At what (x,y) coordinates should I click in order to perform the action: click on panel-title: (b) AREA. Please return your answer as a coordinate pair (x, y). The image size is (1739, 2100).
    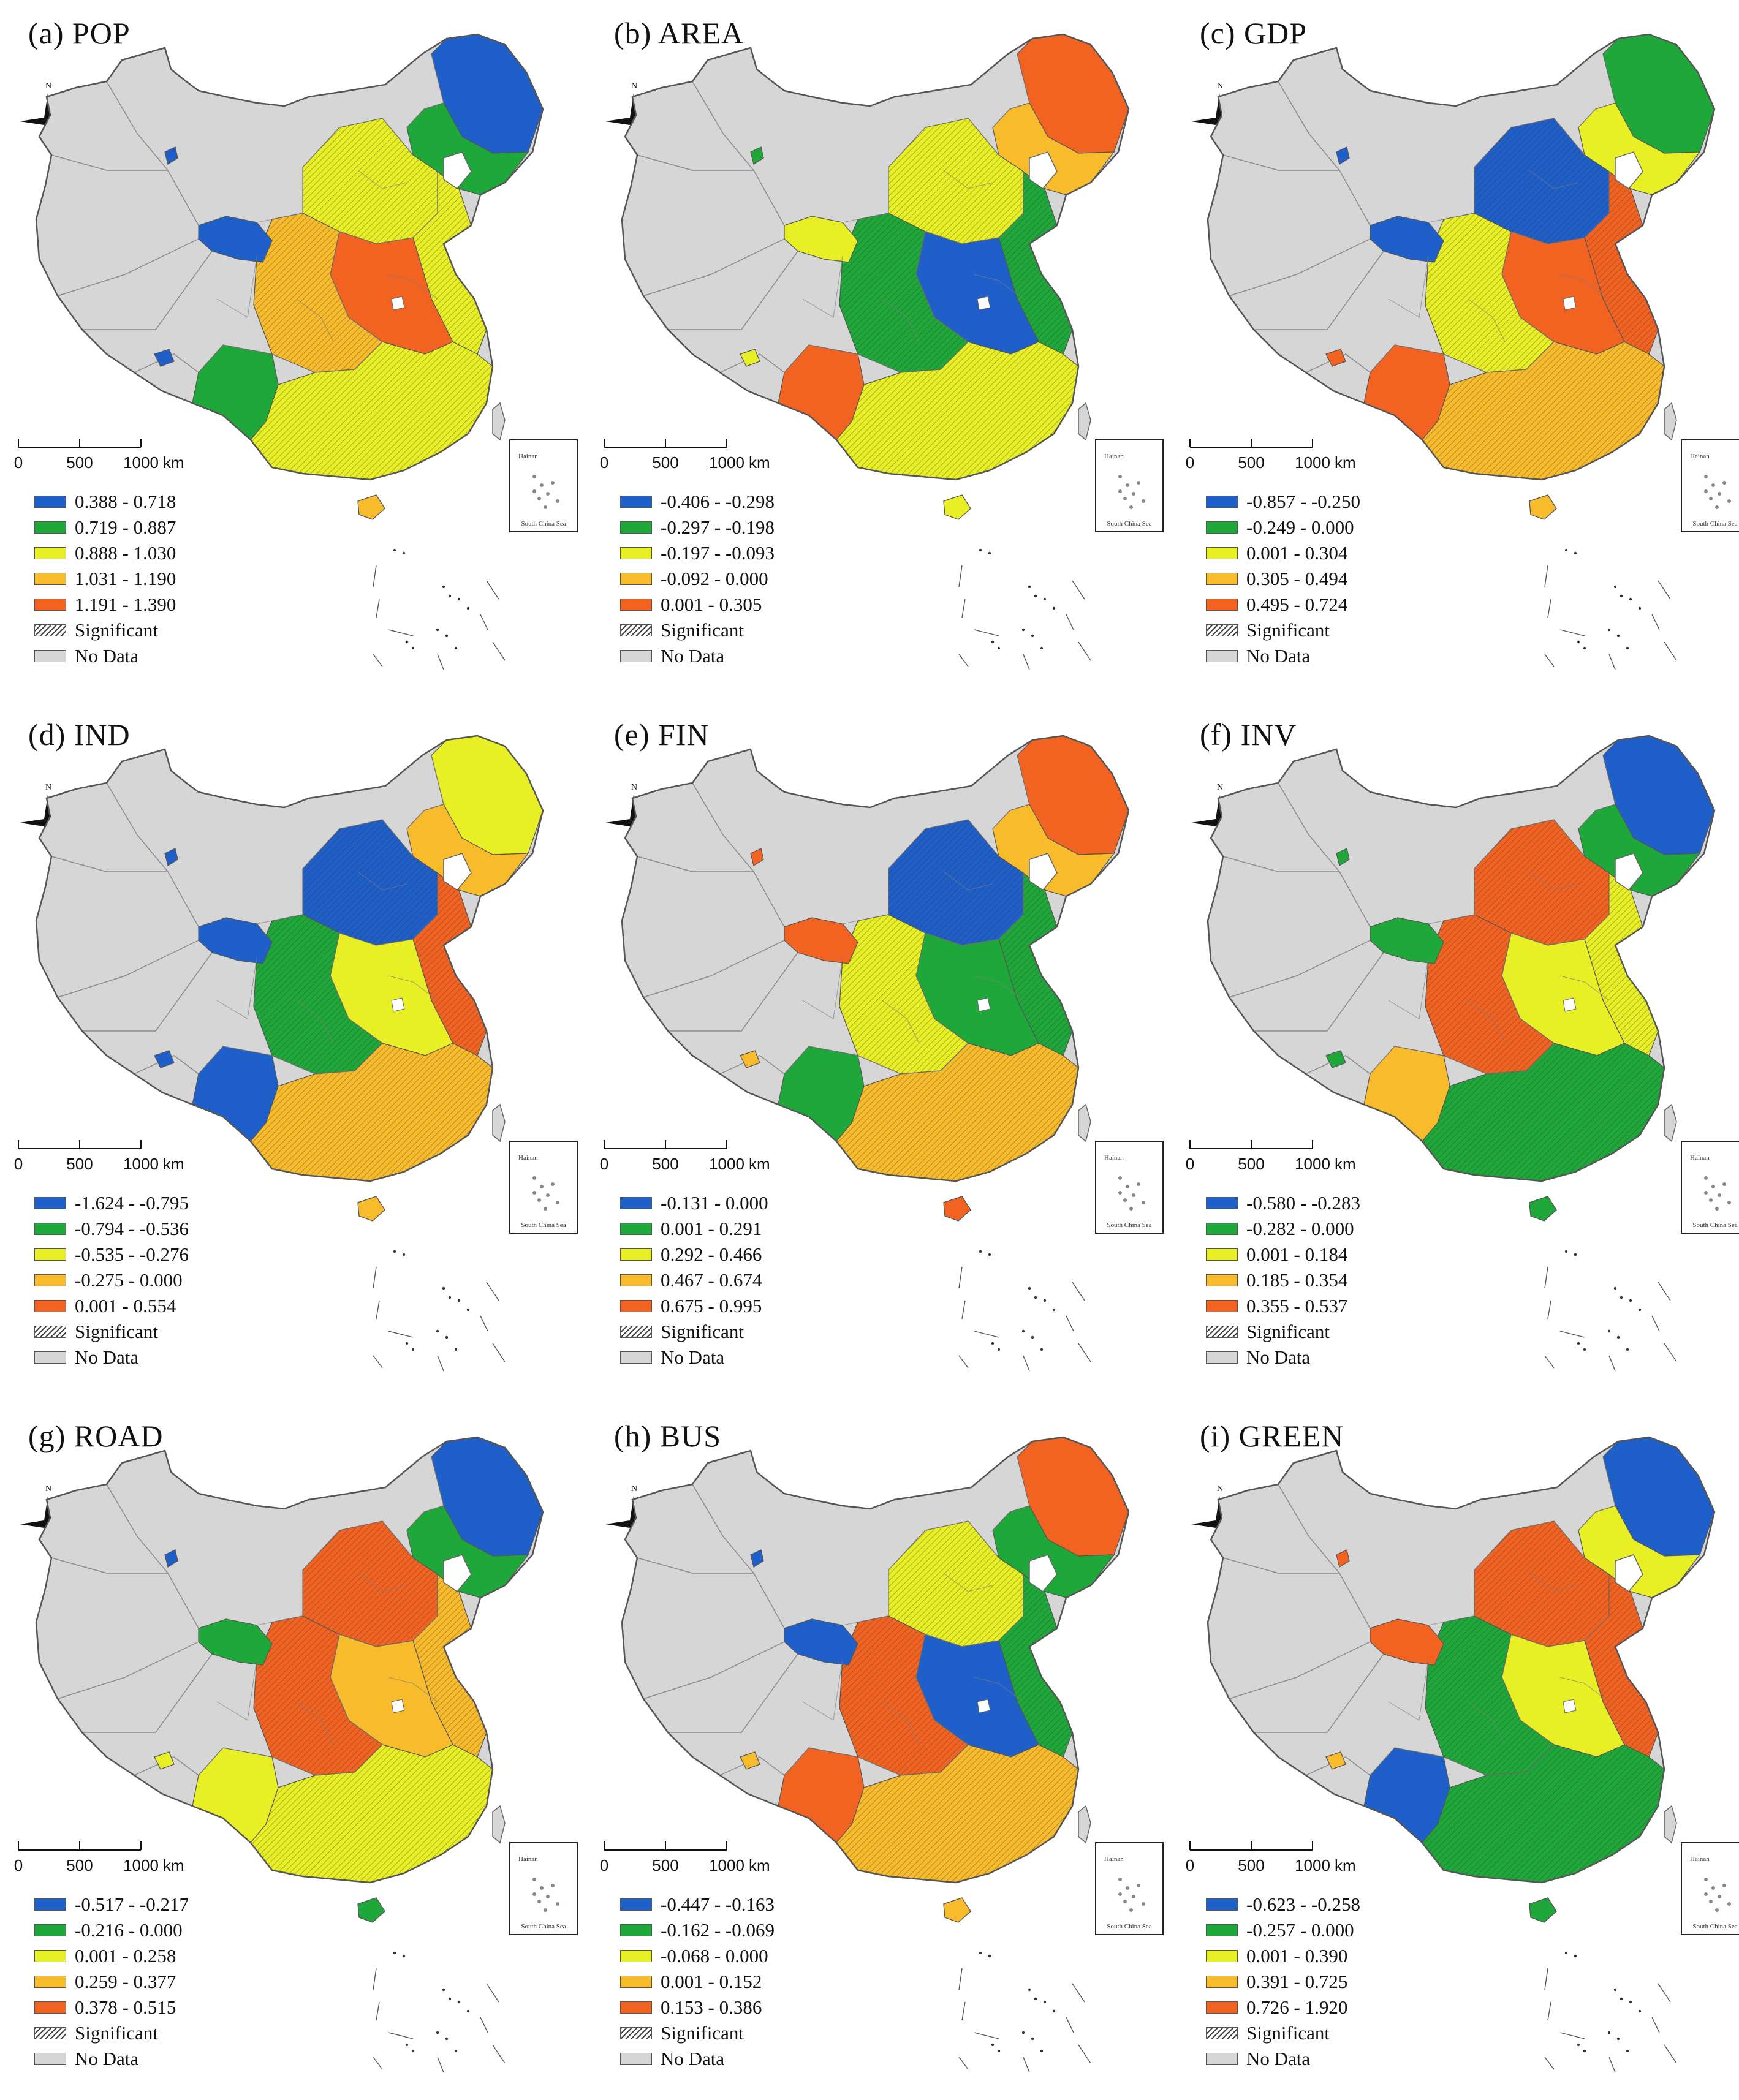
    Looking at the image, I should click on (679, 33).